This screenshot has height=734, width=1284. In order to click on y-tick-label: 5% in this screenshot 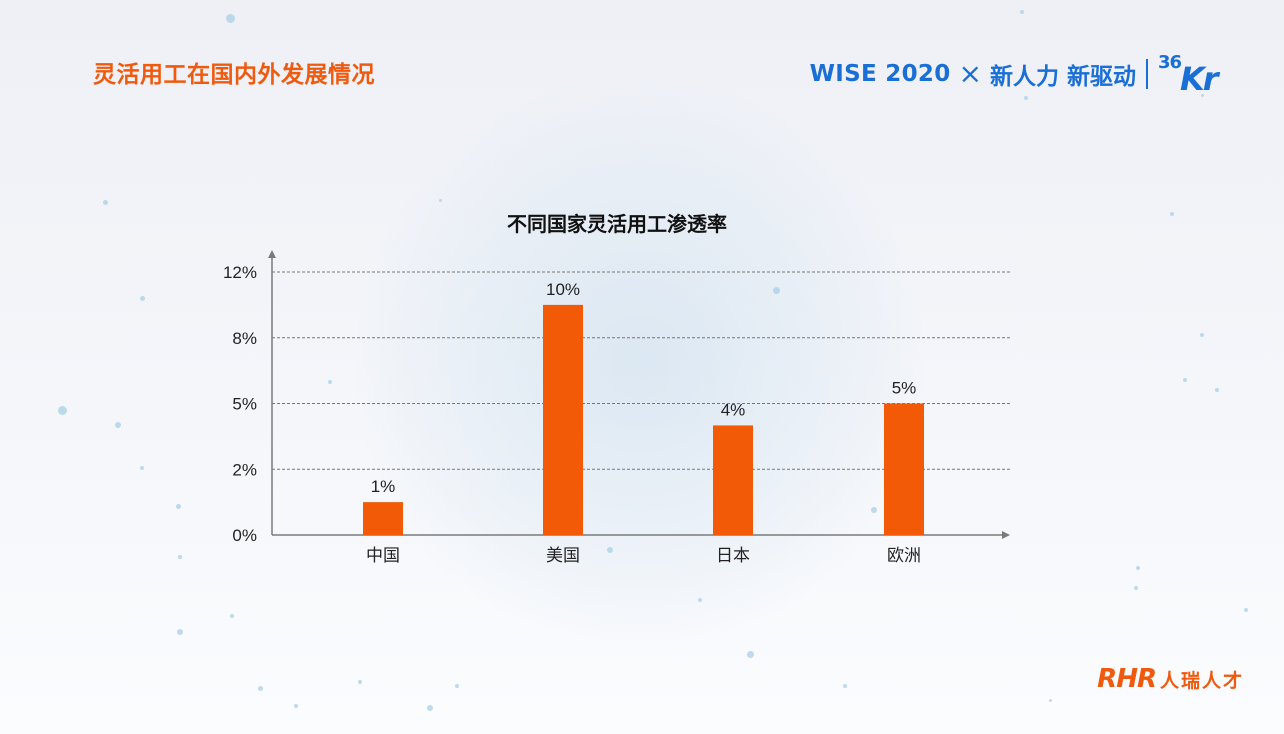, I will do `click(244, 404)`.